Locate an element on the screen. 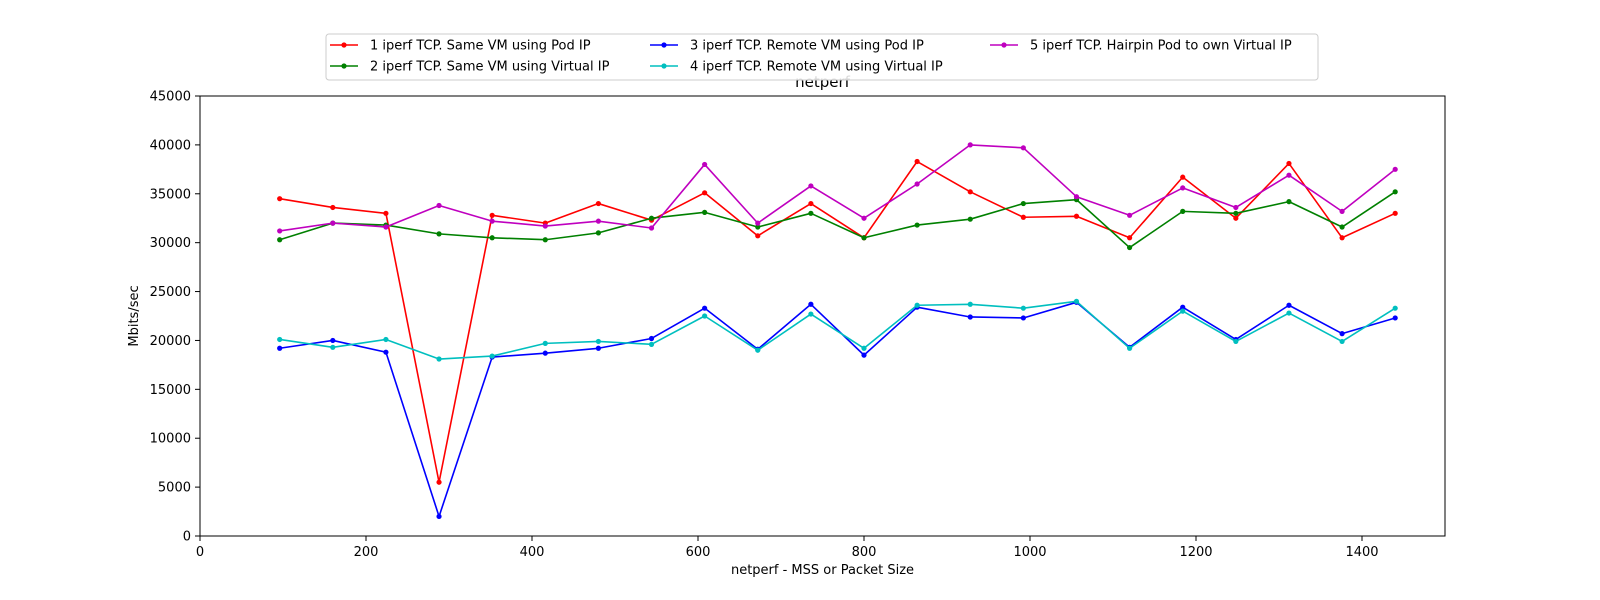  legend-label: 3 iperf TCP. Remote VM using Pod IP is located at coordinates (807, 46).